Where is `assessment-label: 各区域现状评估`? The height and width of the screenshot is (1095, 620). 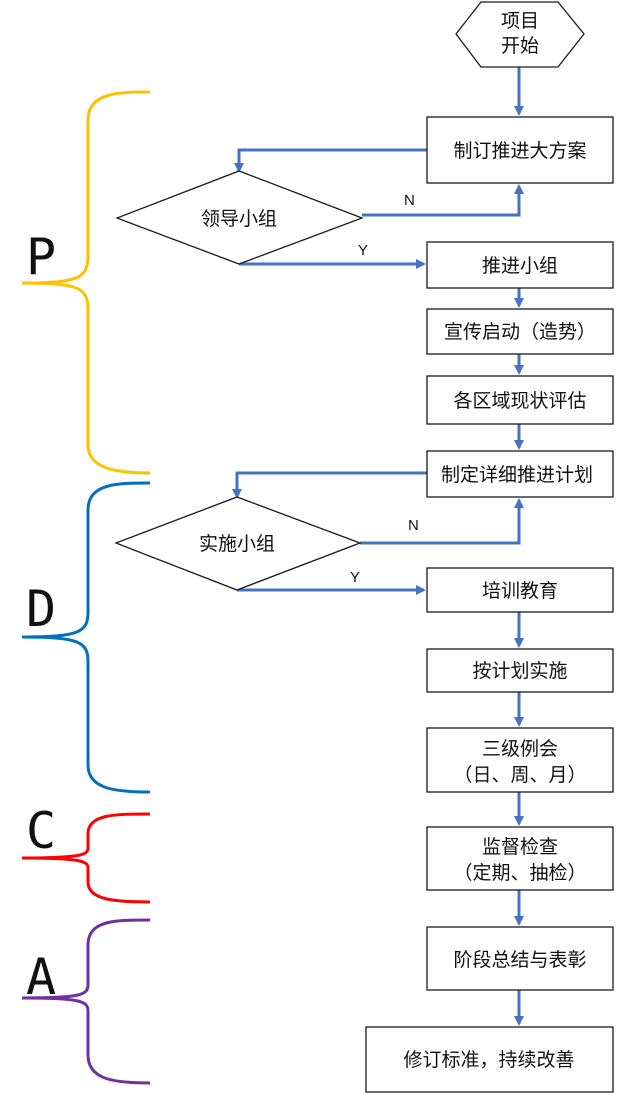
assessment-label: 各区域现状评估 is located at coordinates (519, 401).